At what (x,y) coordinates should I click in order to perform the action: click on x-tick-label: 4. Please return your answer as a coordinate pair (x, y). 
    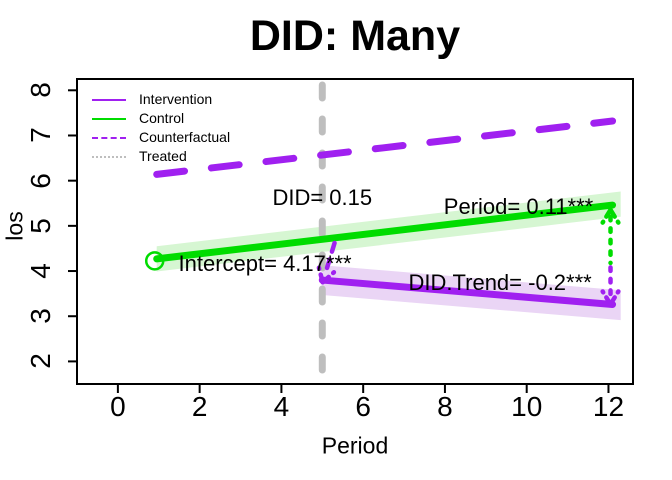
    Looking at the image, I should click on (281, 406).